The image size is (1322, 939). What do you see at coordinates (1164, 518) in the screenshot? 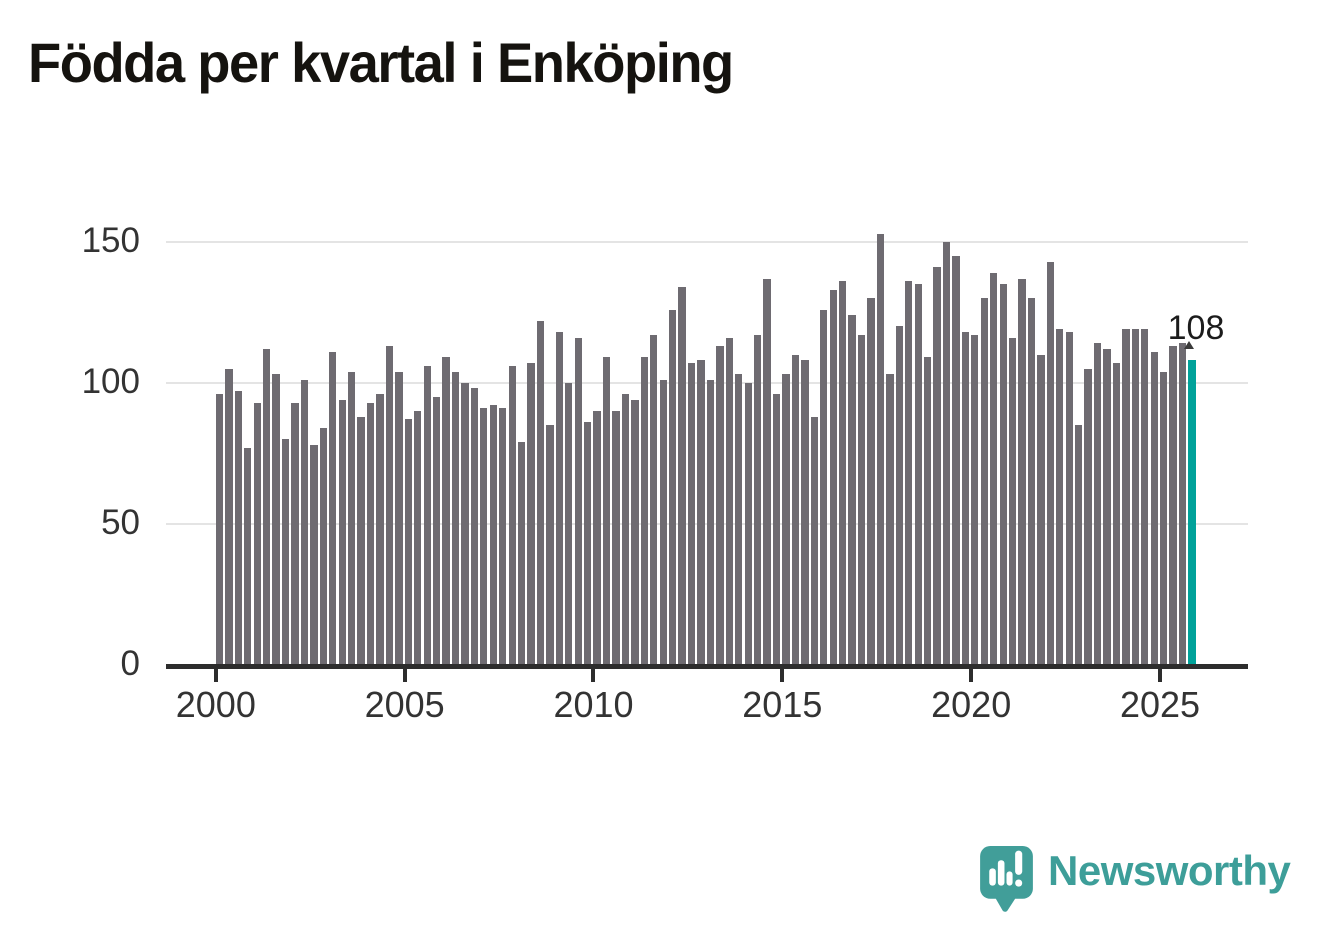
I see `bar-2025-q1` at bounding box center [1164, 518].